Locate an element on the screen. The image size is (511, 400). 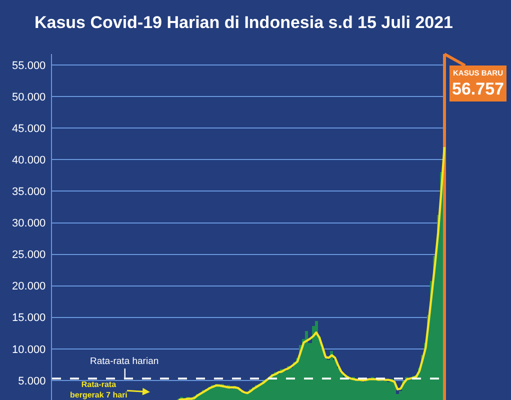
y-tick-label: 5.000 is located at coordinates (32, 381).